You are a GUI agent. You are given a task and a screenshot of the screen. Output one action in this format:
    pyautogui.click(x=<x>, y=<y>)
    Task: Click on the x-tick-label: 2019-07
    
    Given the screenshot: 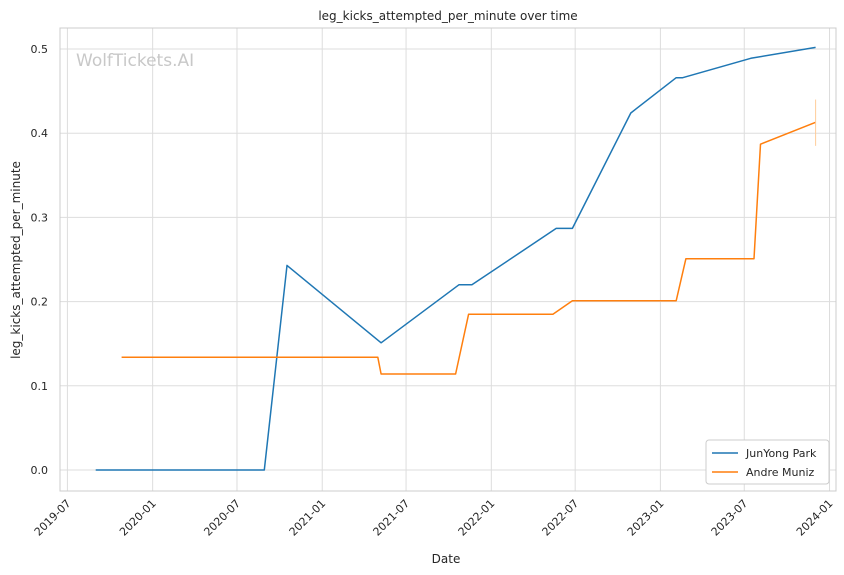 What is the action you would take?
    pyautogui.click(x=53, y=518)
    